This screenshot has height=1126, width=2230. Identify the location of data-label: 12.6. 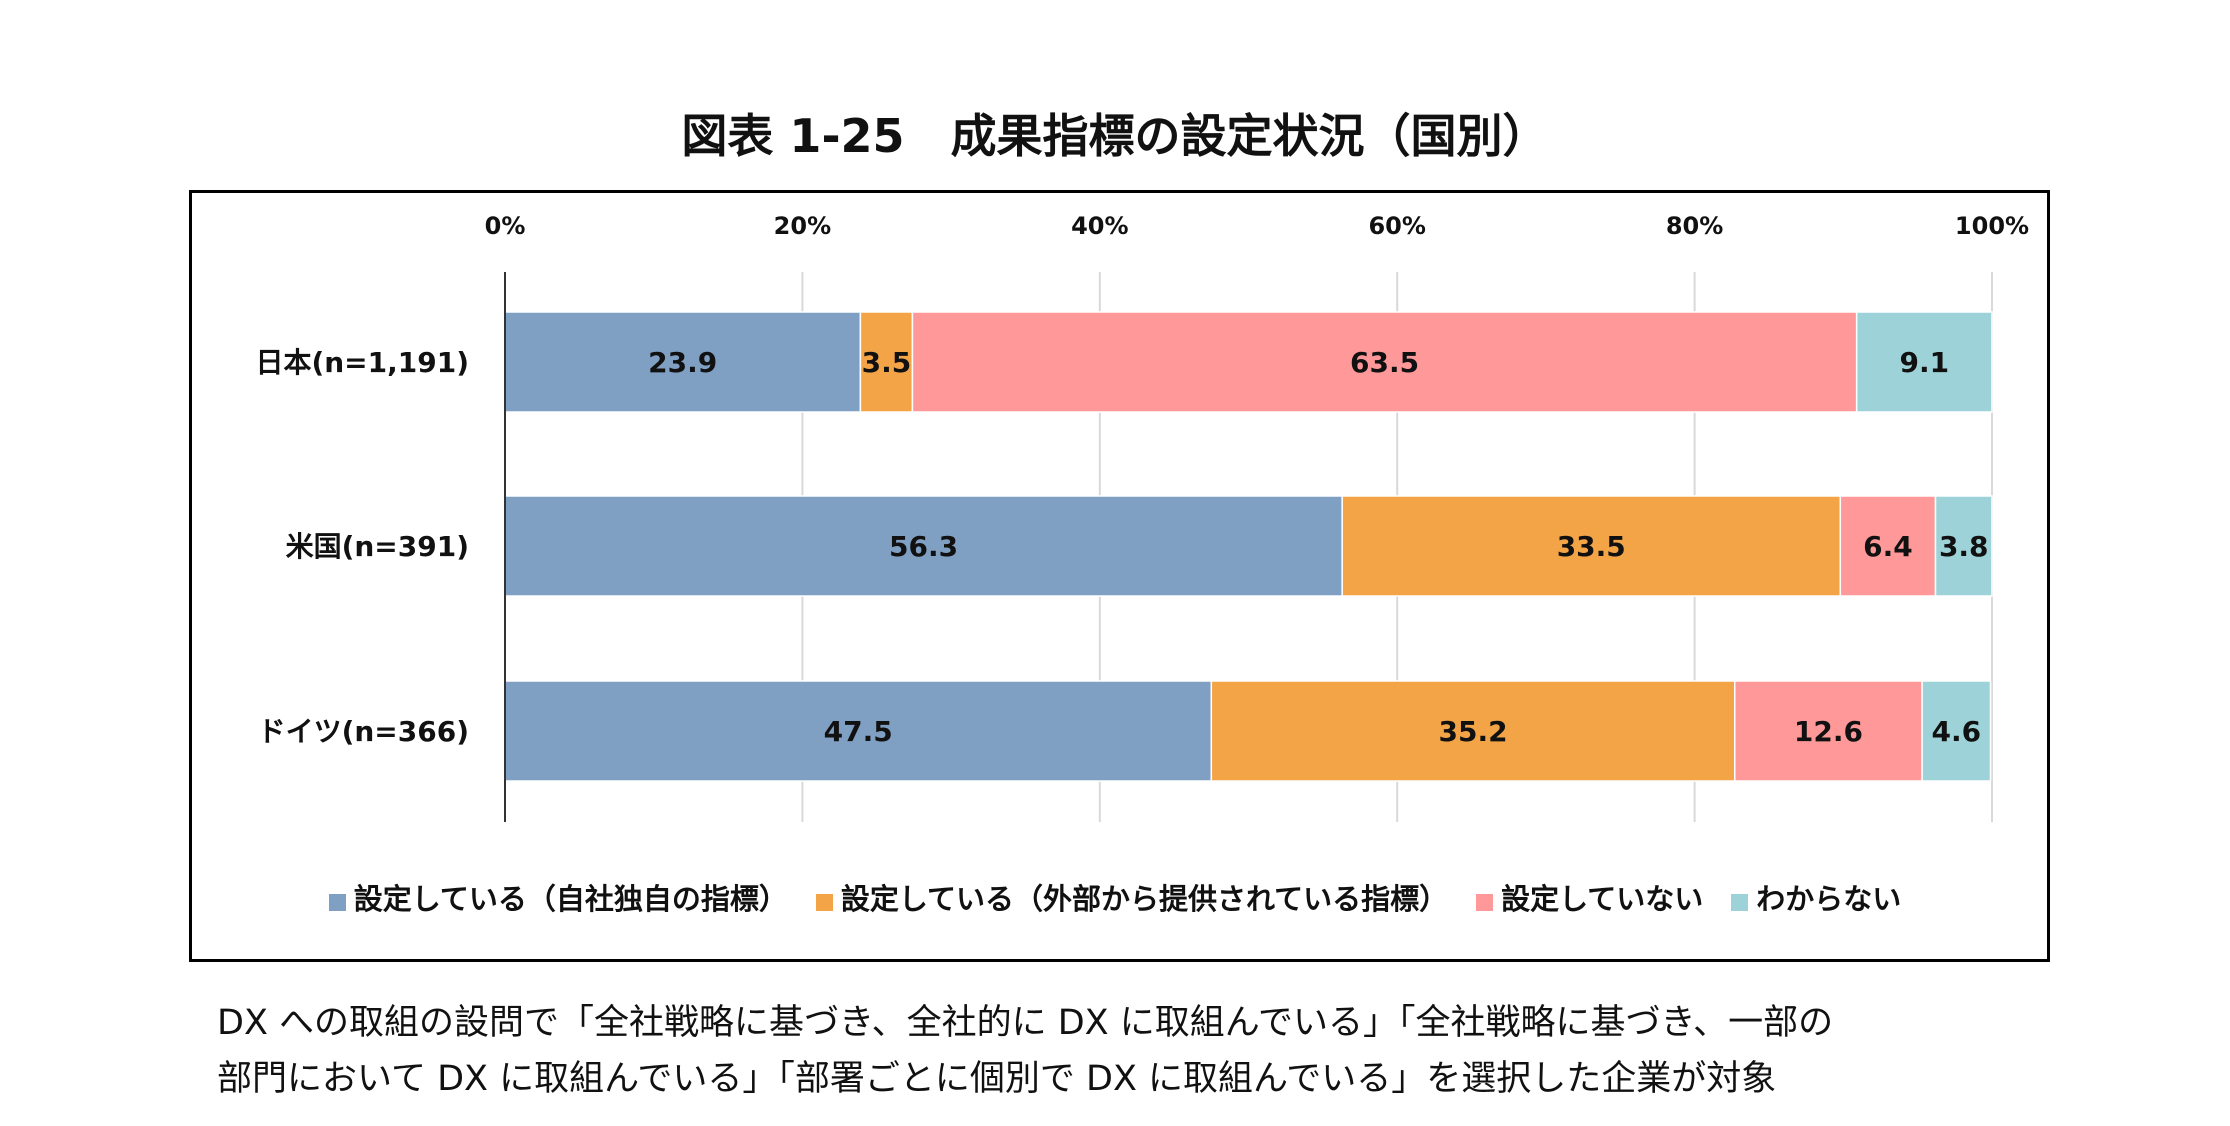
(1828, 731).